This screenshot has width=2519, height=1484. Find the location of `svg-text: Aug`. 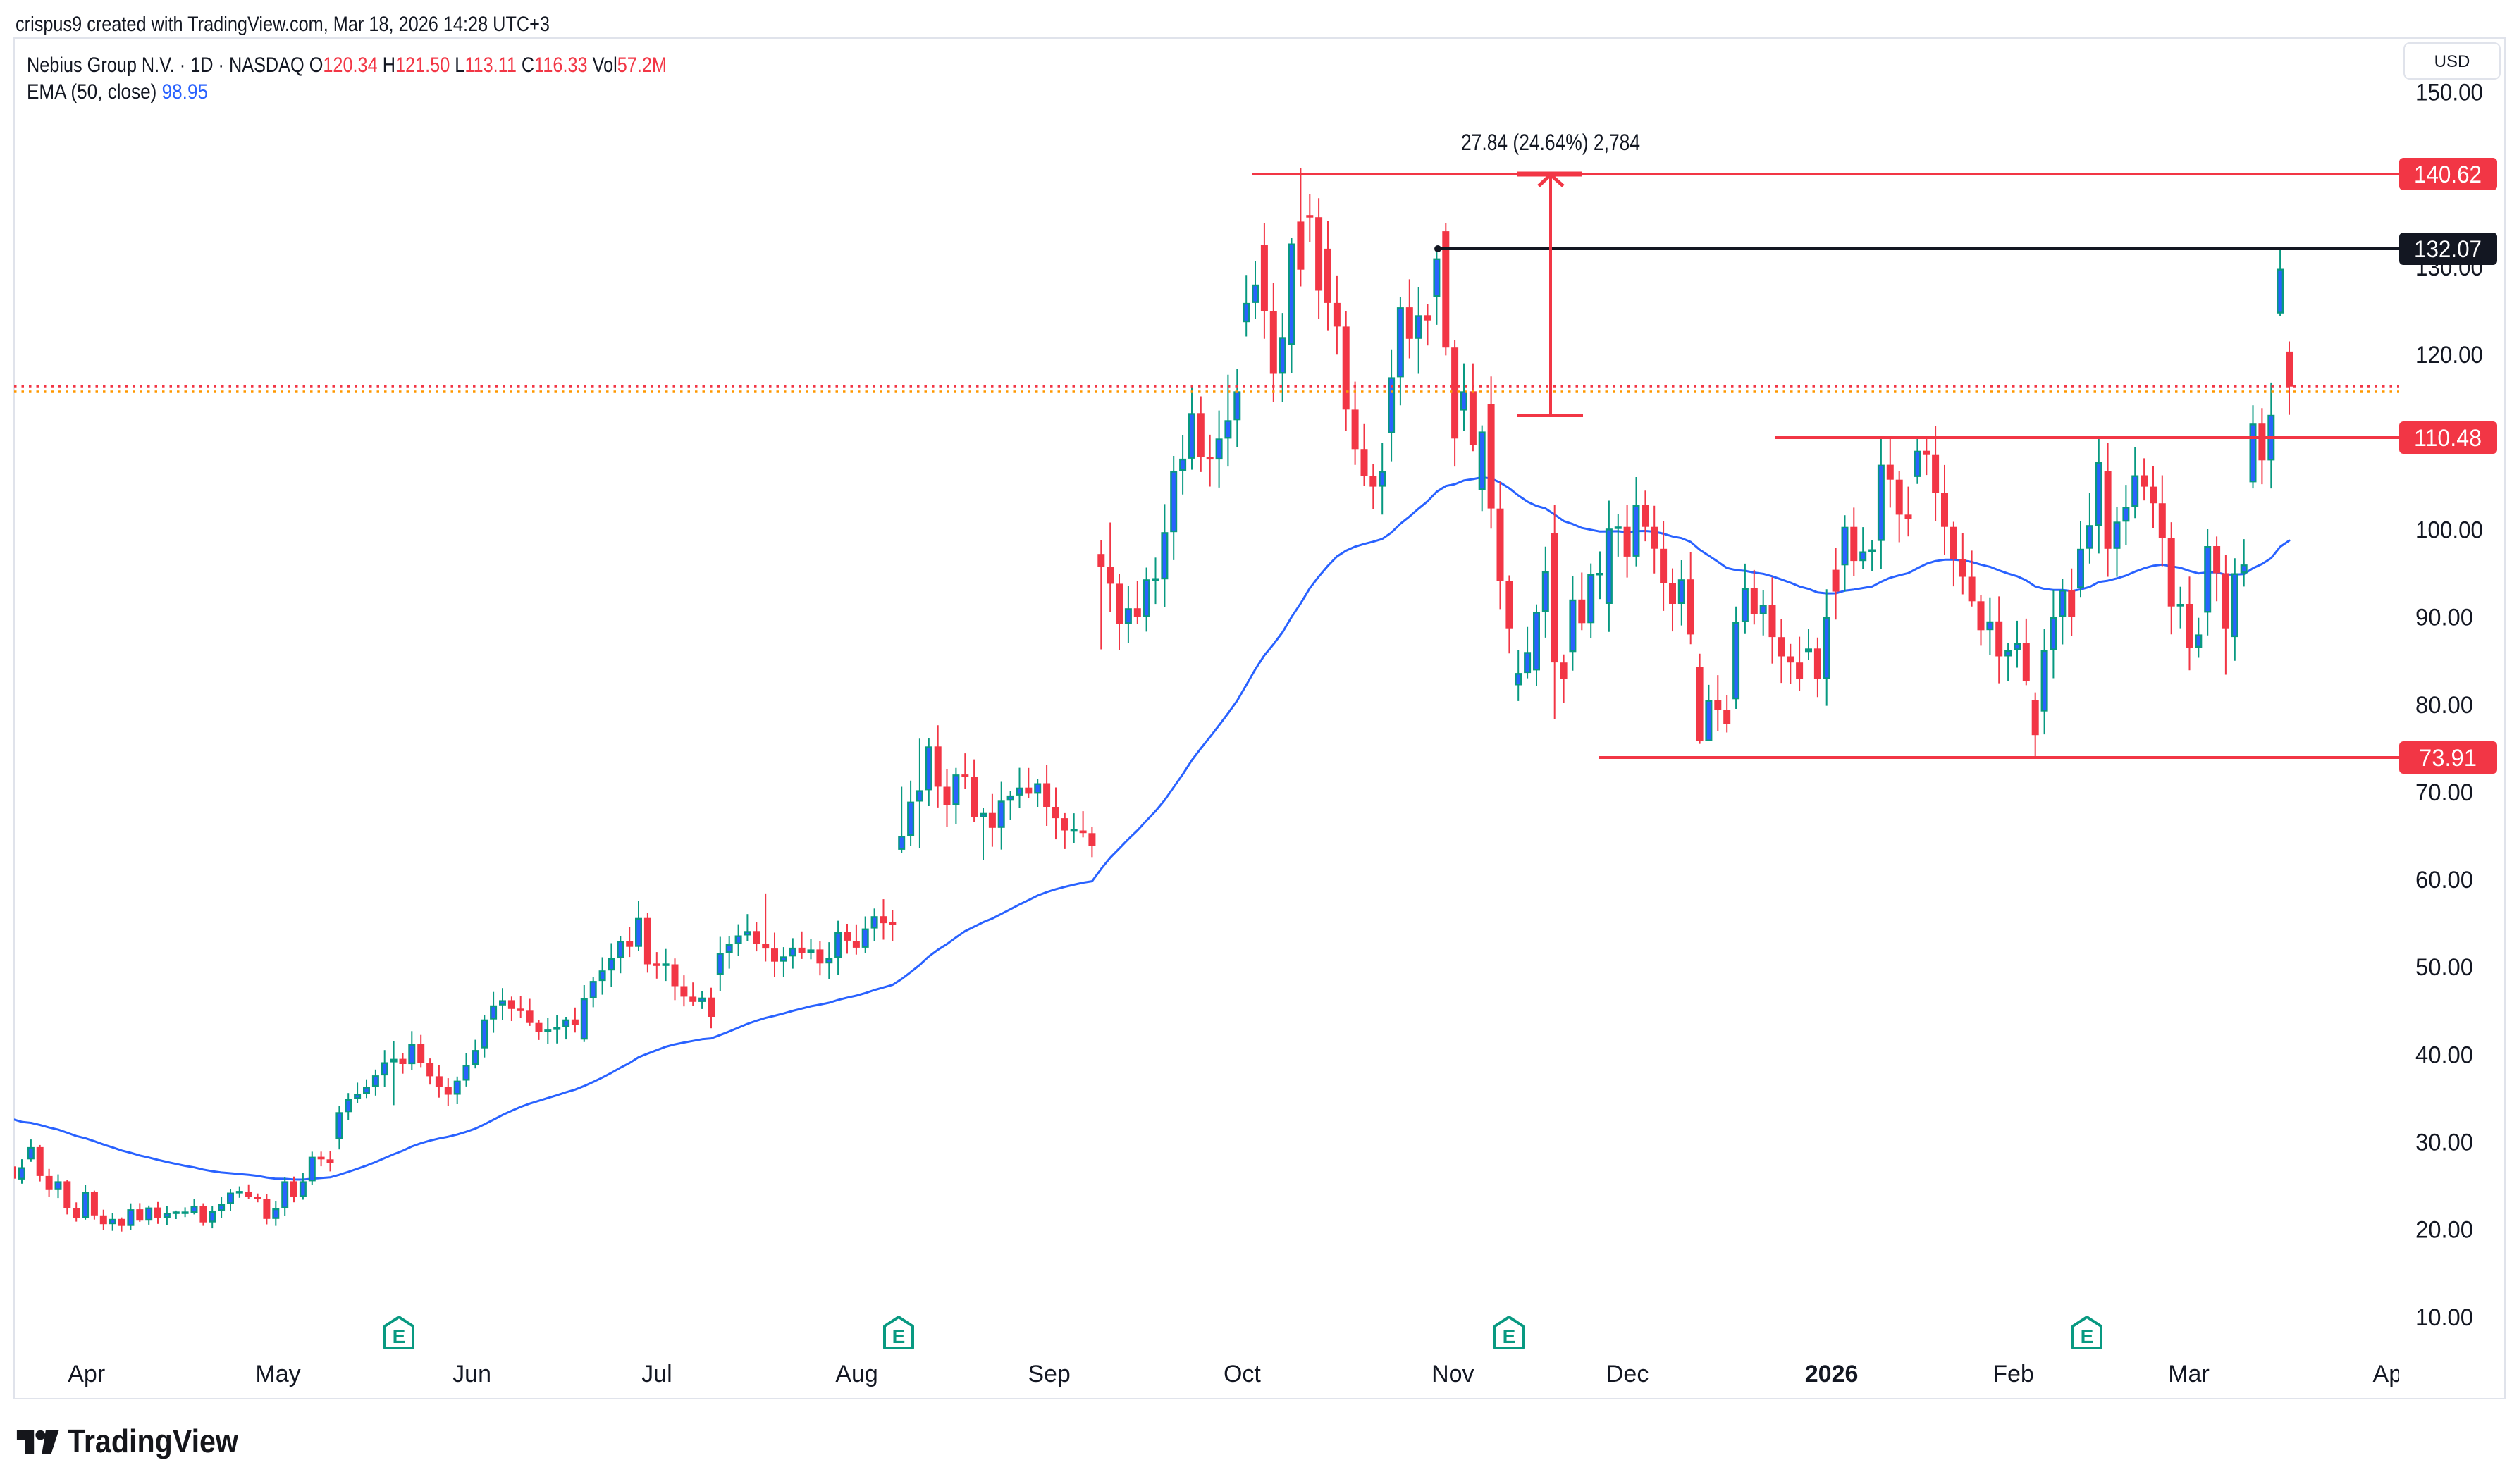

svg-text: Aug is located at coordinates (856, 1374).